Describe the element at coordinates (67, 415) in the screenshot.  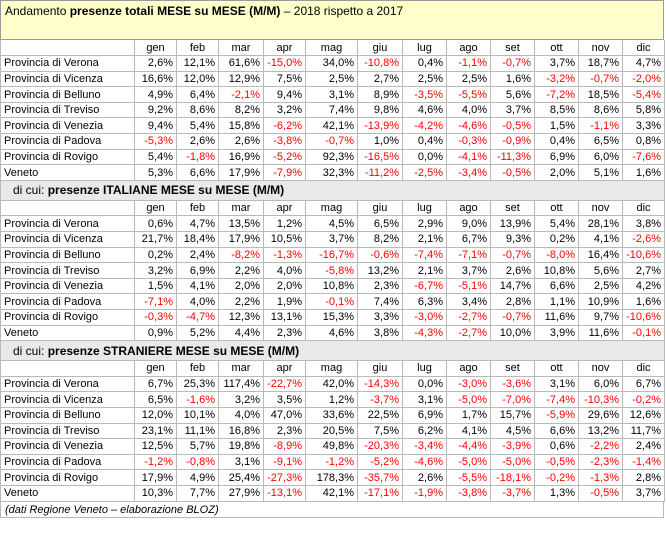
I see `row-label: Provincia di Belluno` at that location.